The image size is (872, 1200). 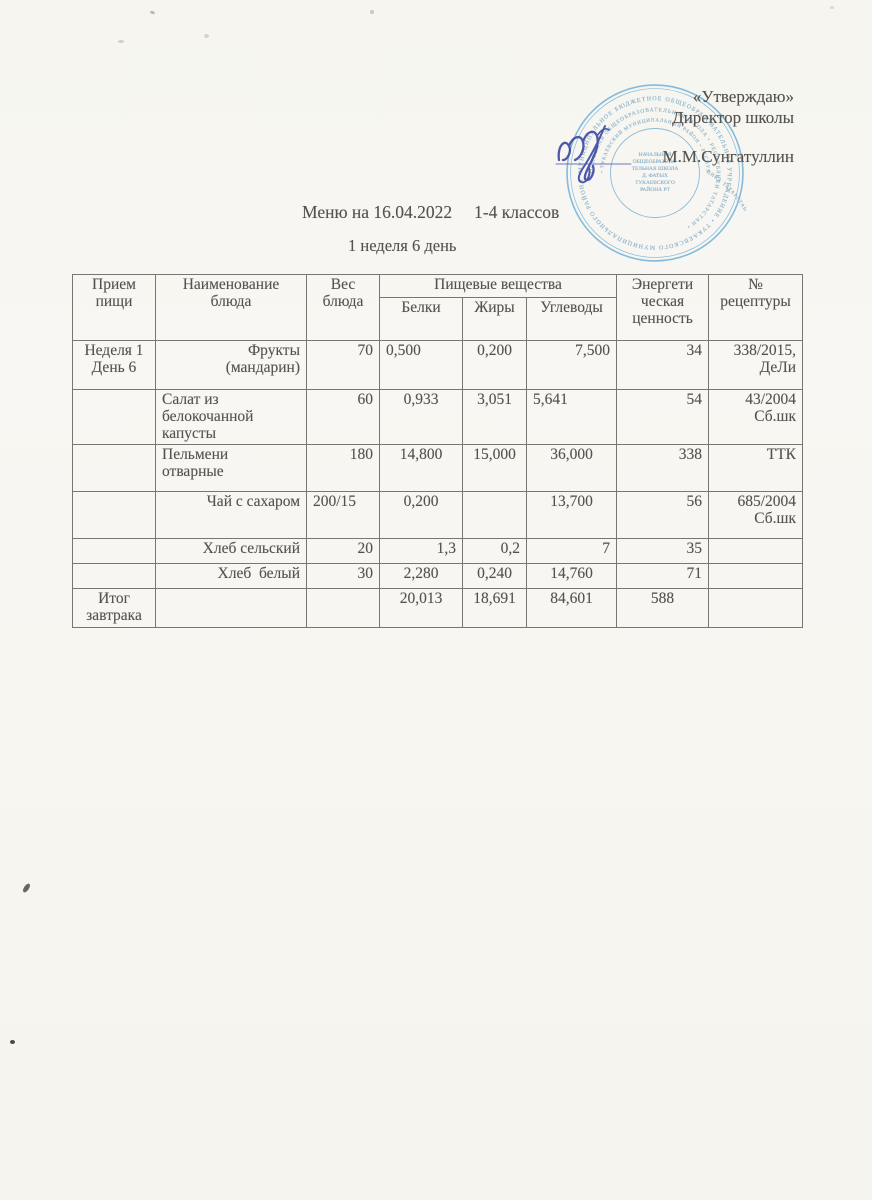 What do you see at coordinates (571, 515) in the screenshot?
I see `table-cell: 13,700` at bounding box center [571, 515].